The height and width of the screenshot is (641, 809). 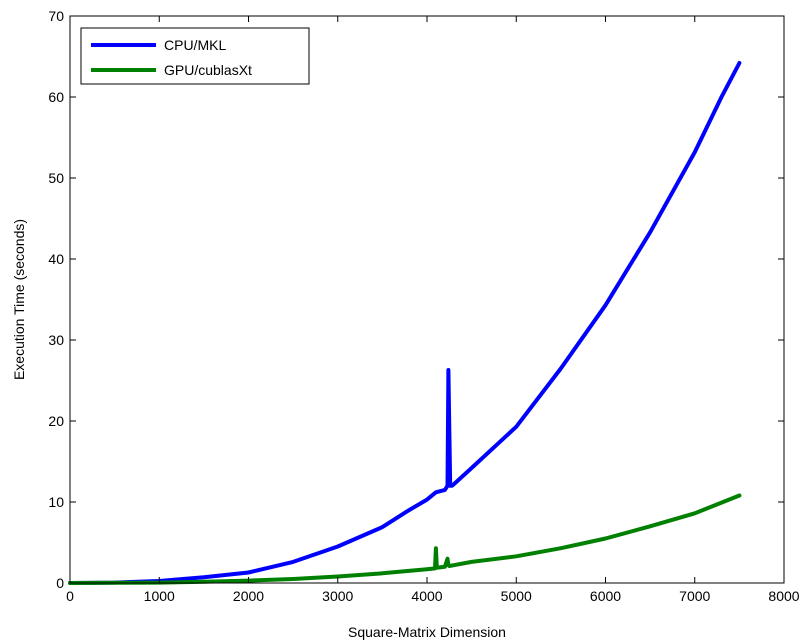 What do you see at coordinates (427, 632) in the screenshot?
I see `x-axis-label: Square-Matrix Dimension` at bounding box center [427, 632].